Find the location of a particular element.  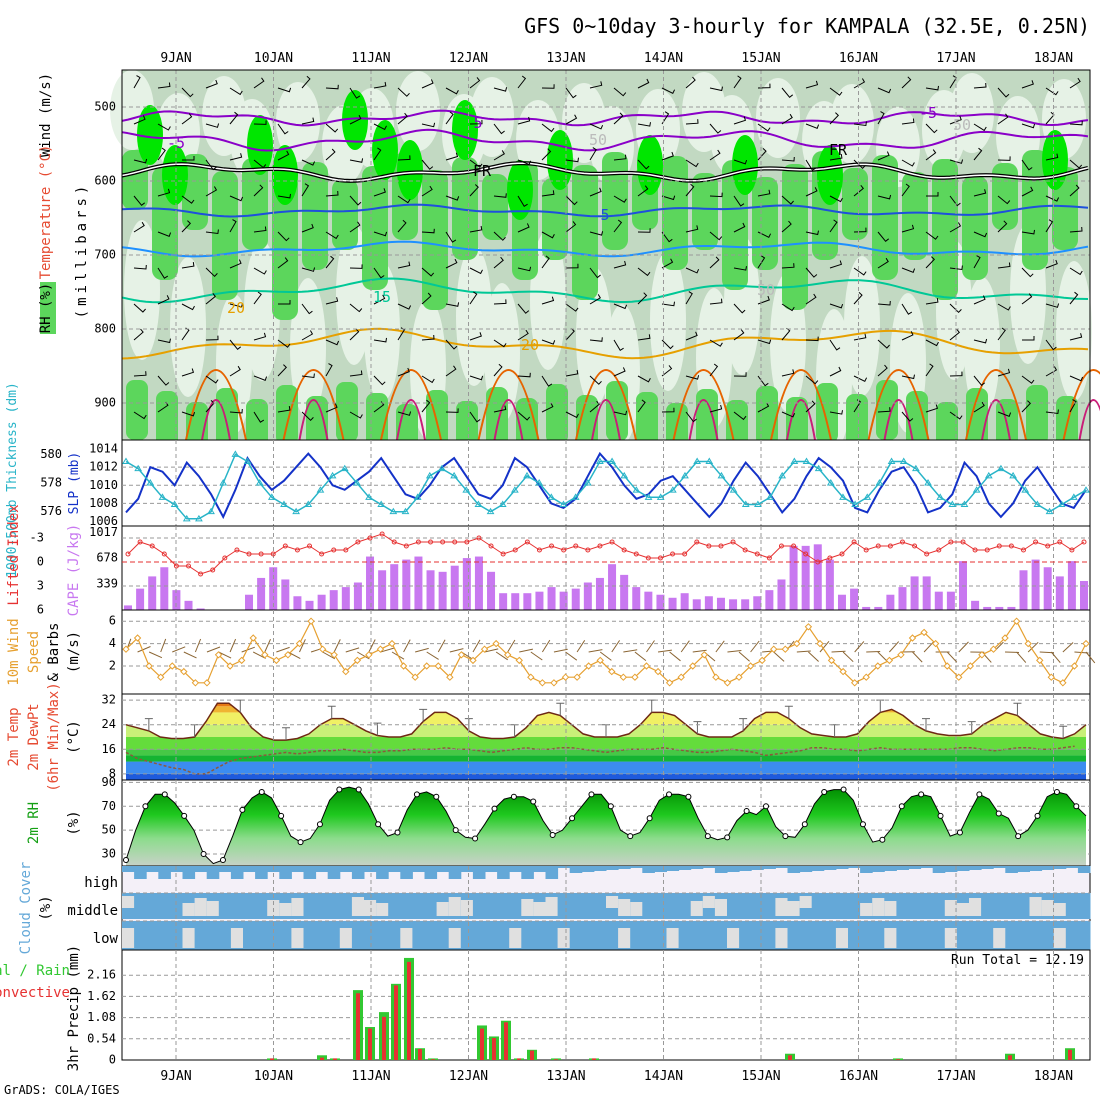

thickness-tick-label: 580 is located at coordinates (51, 454).